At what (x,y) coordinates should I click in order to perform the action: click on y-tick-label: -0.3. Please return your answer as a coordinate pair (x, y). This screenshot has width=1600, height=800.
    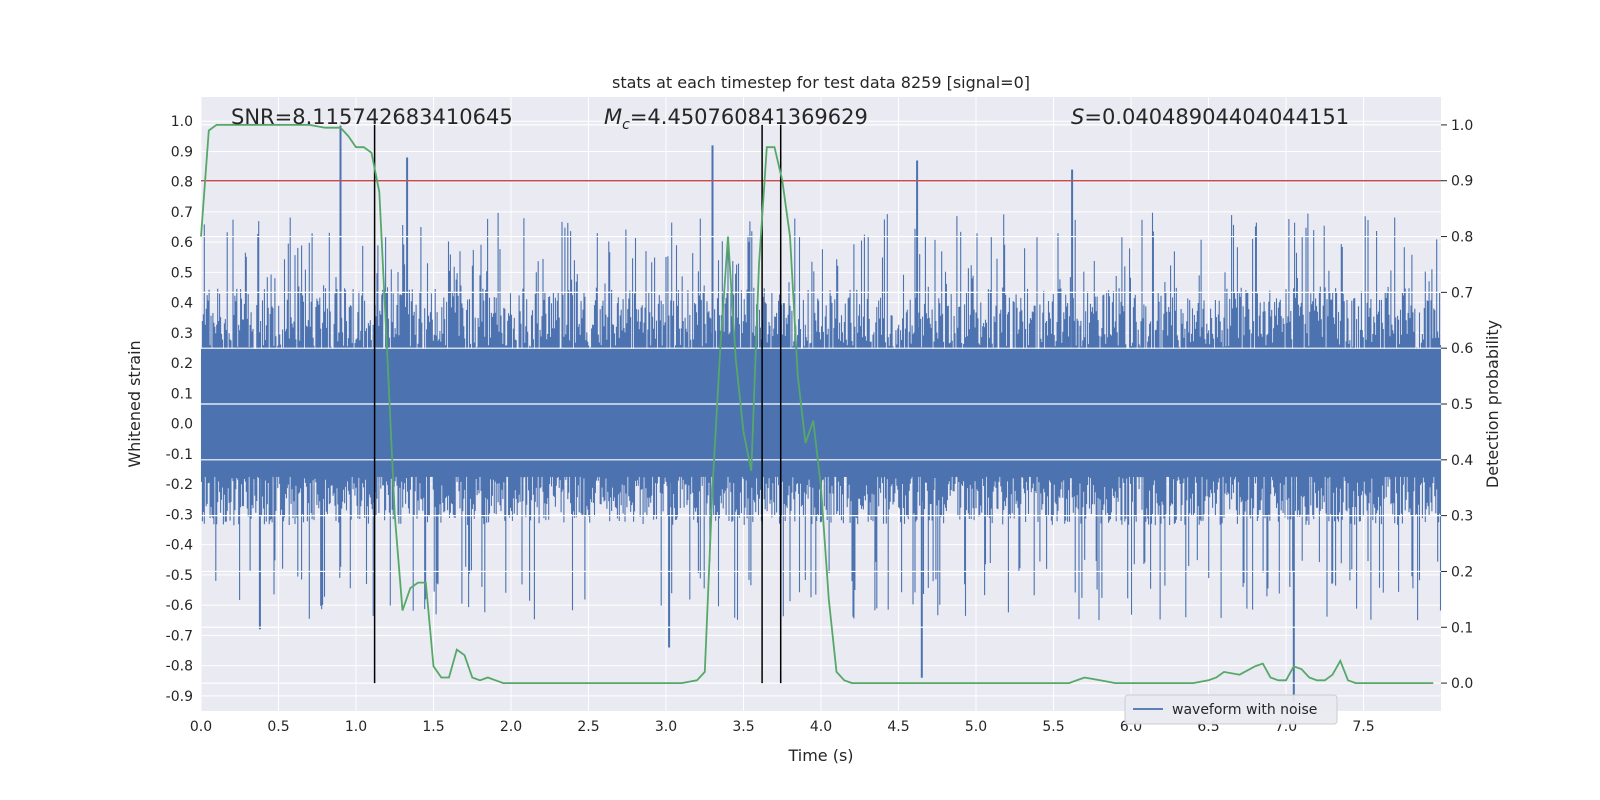
    Looking at the image, I should click on (179, 515).